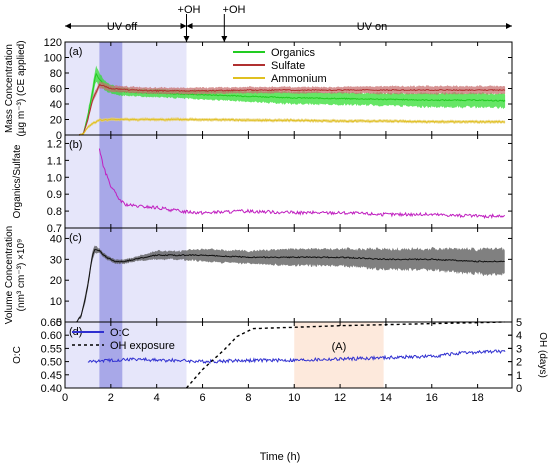 The width and height of the screenshot is (550, 467). I want to click on y-axis-label: Organics/Sulfate, so click(17, 181).